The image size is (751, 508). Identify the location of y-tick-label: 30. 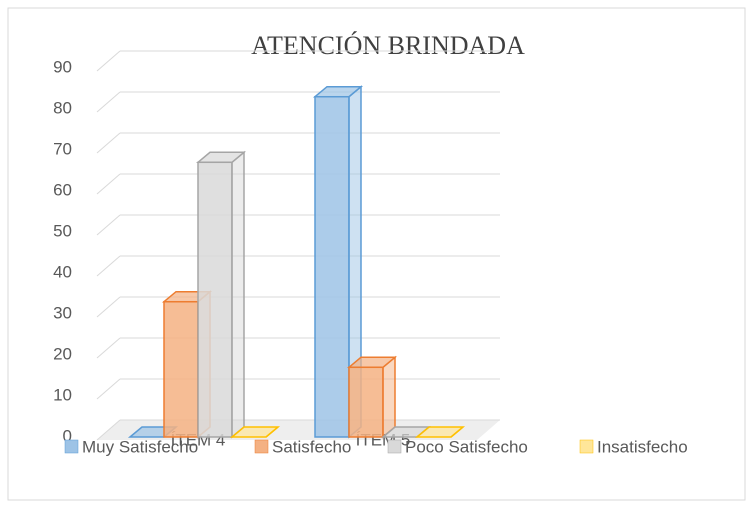
(62, 312).